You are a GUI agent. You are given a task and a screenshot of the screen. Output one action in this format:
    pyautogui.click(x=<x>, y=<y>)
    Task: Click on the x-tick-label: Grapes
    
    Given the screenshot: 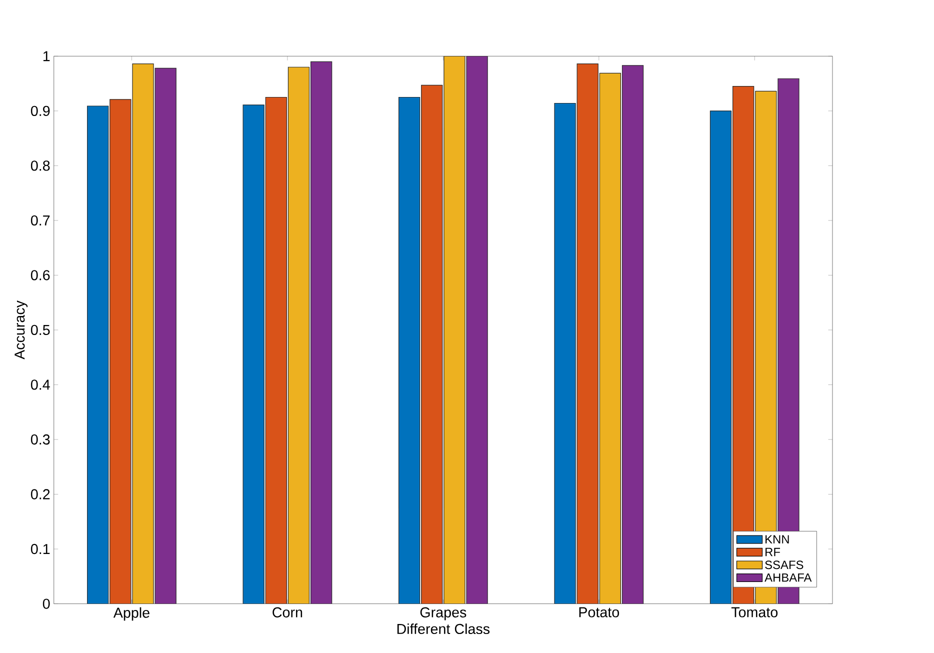 What is the action you would take?
    pyautogui.click(x=443, y=613)
    